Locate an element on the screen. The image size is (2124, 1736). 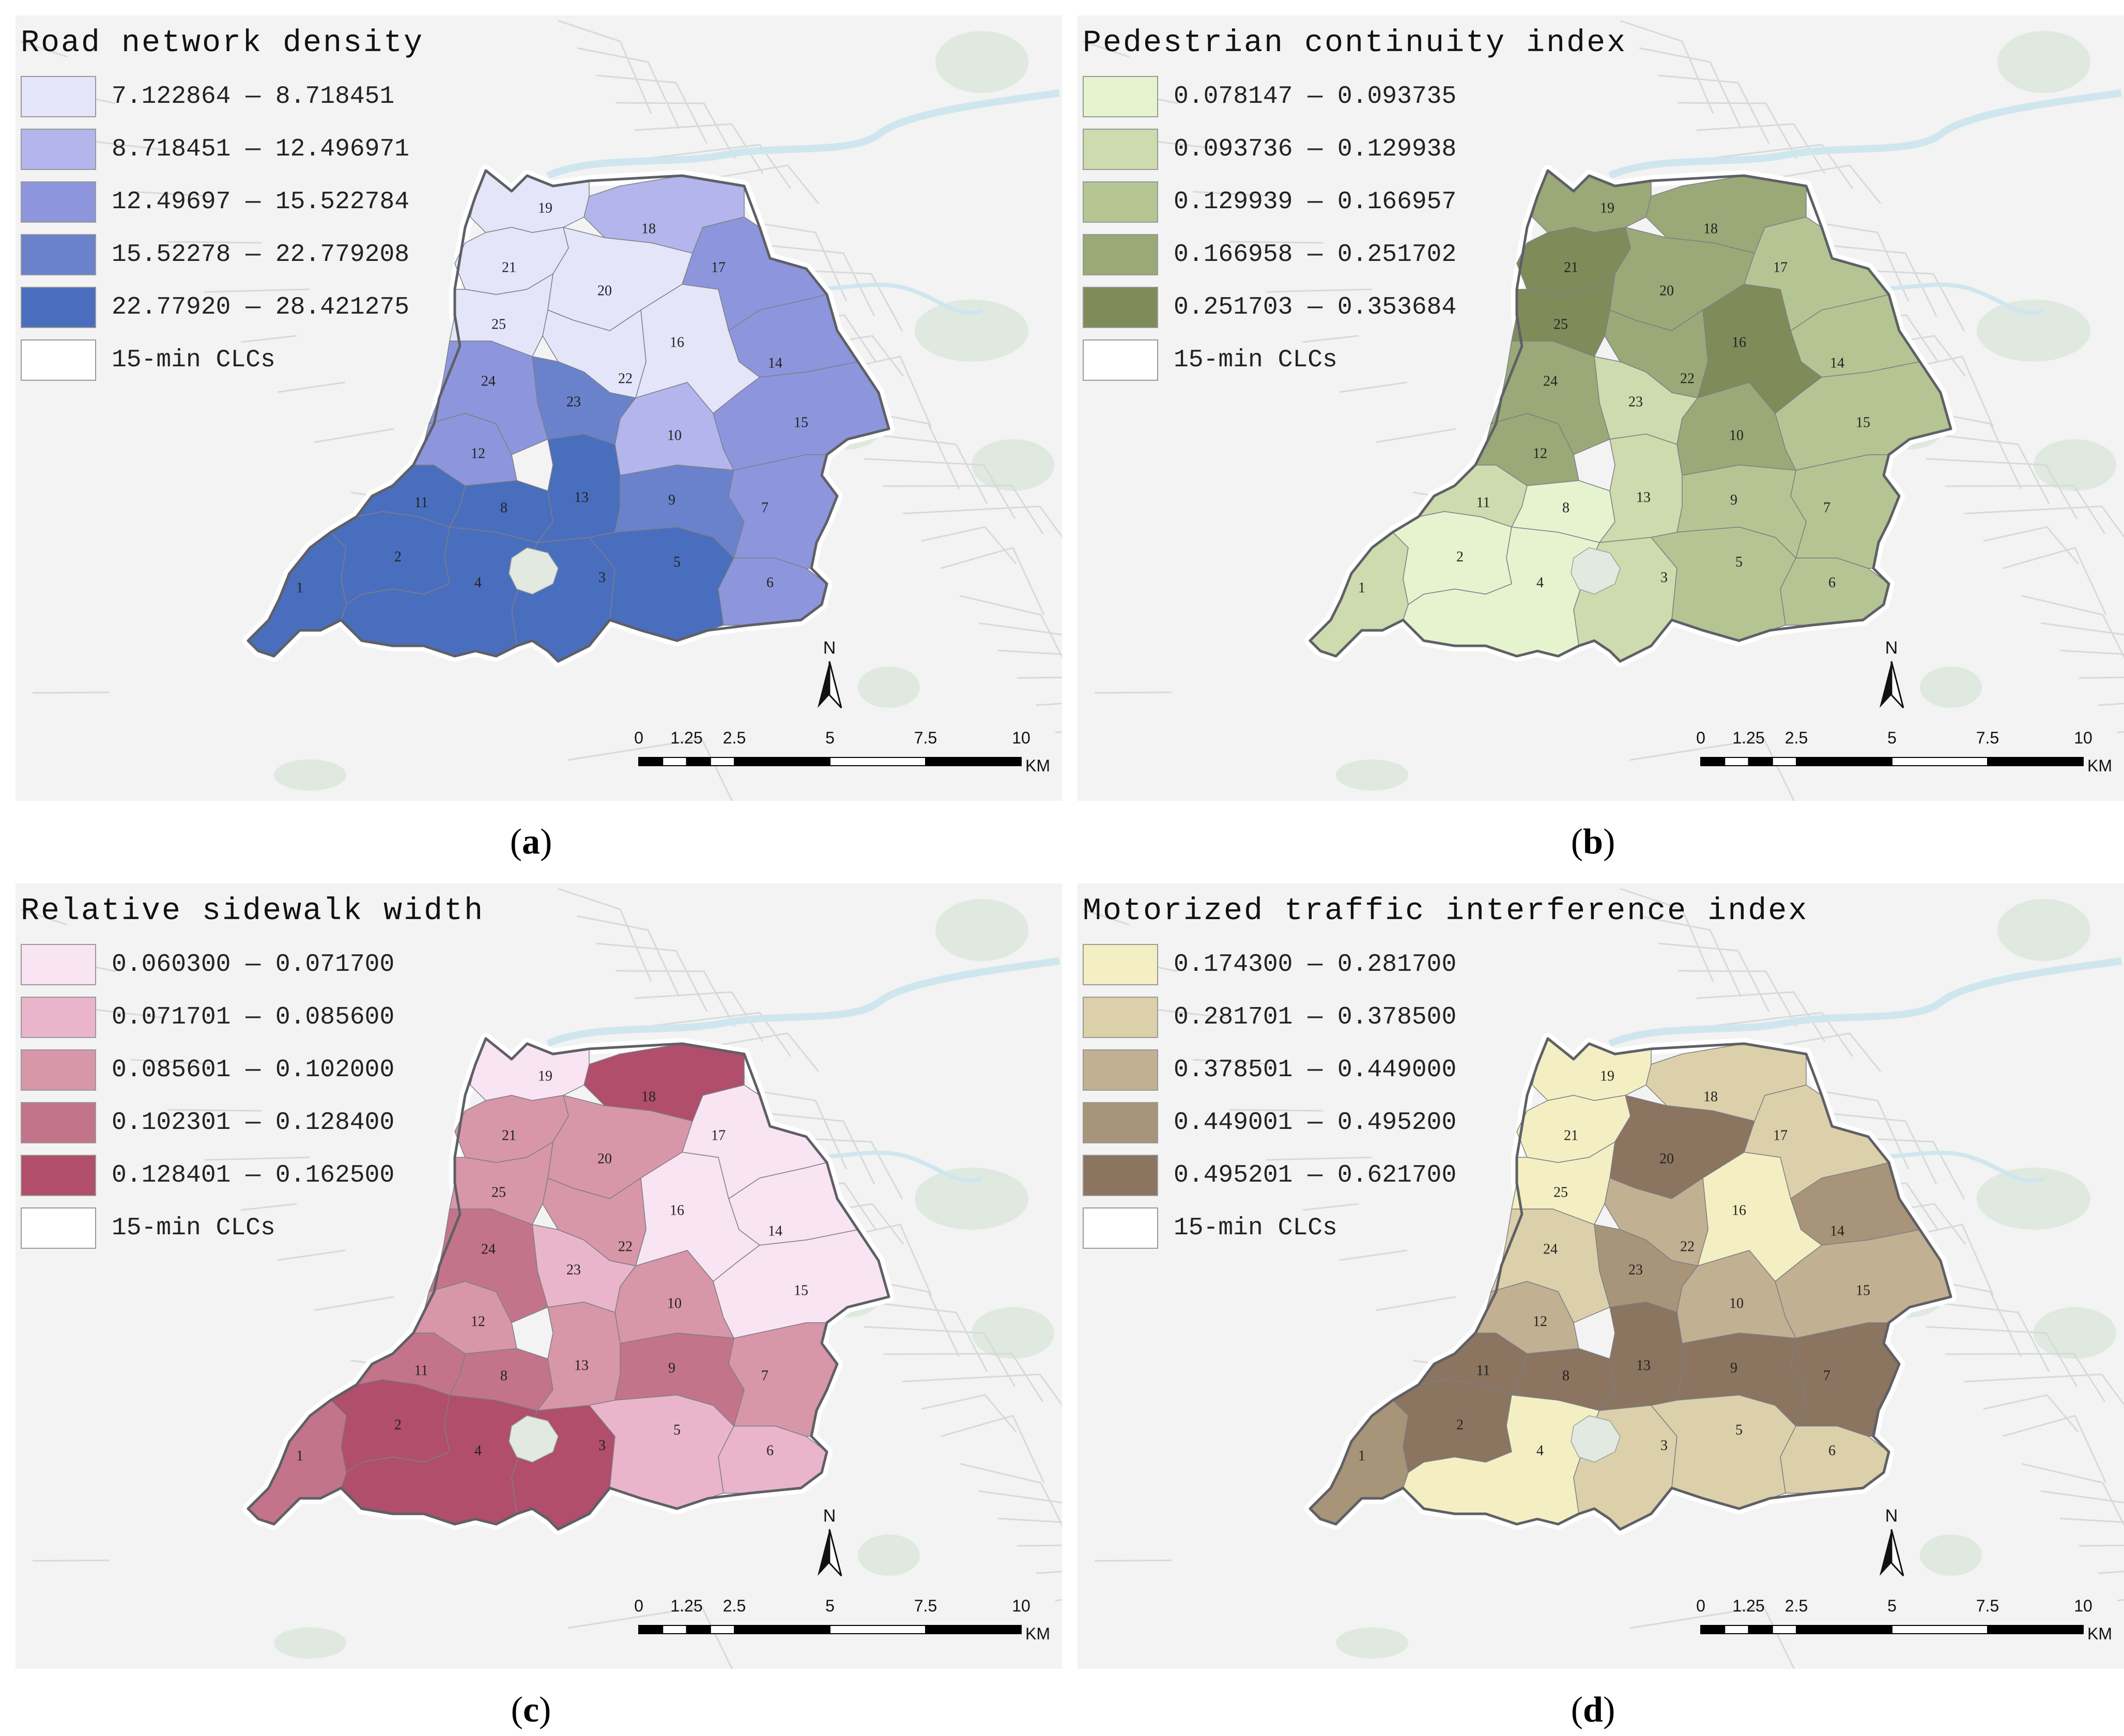
legend-label: 15-min CLCs is located at coordinates (1255, 1228).